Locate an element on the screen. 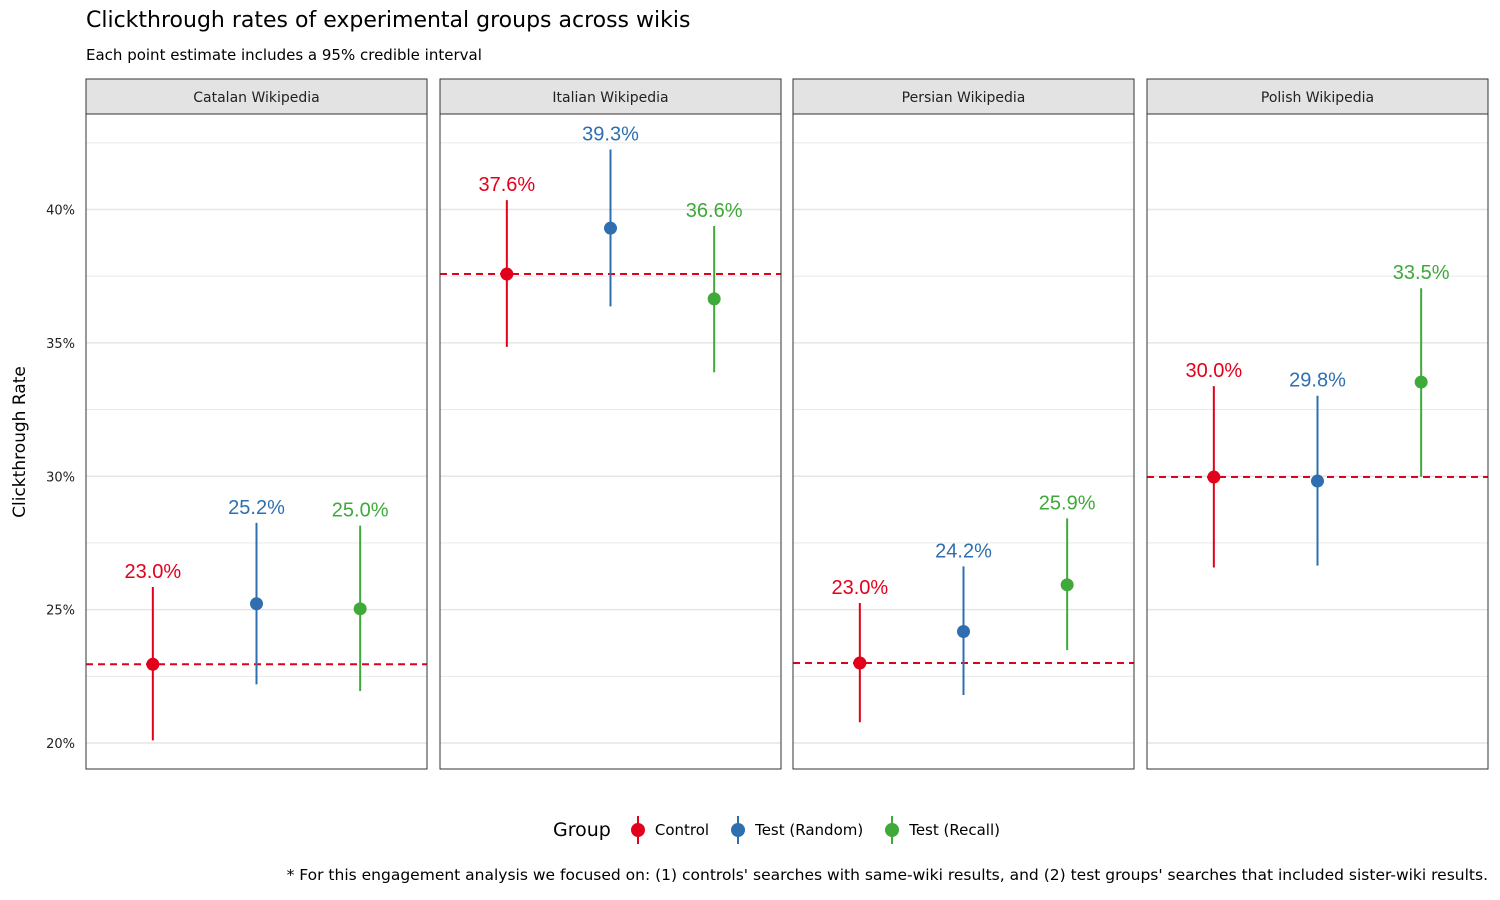 Image resolution: width=1500 pixels, height=900 pixels. legend-key-control is located at coordinates (638, 830).